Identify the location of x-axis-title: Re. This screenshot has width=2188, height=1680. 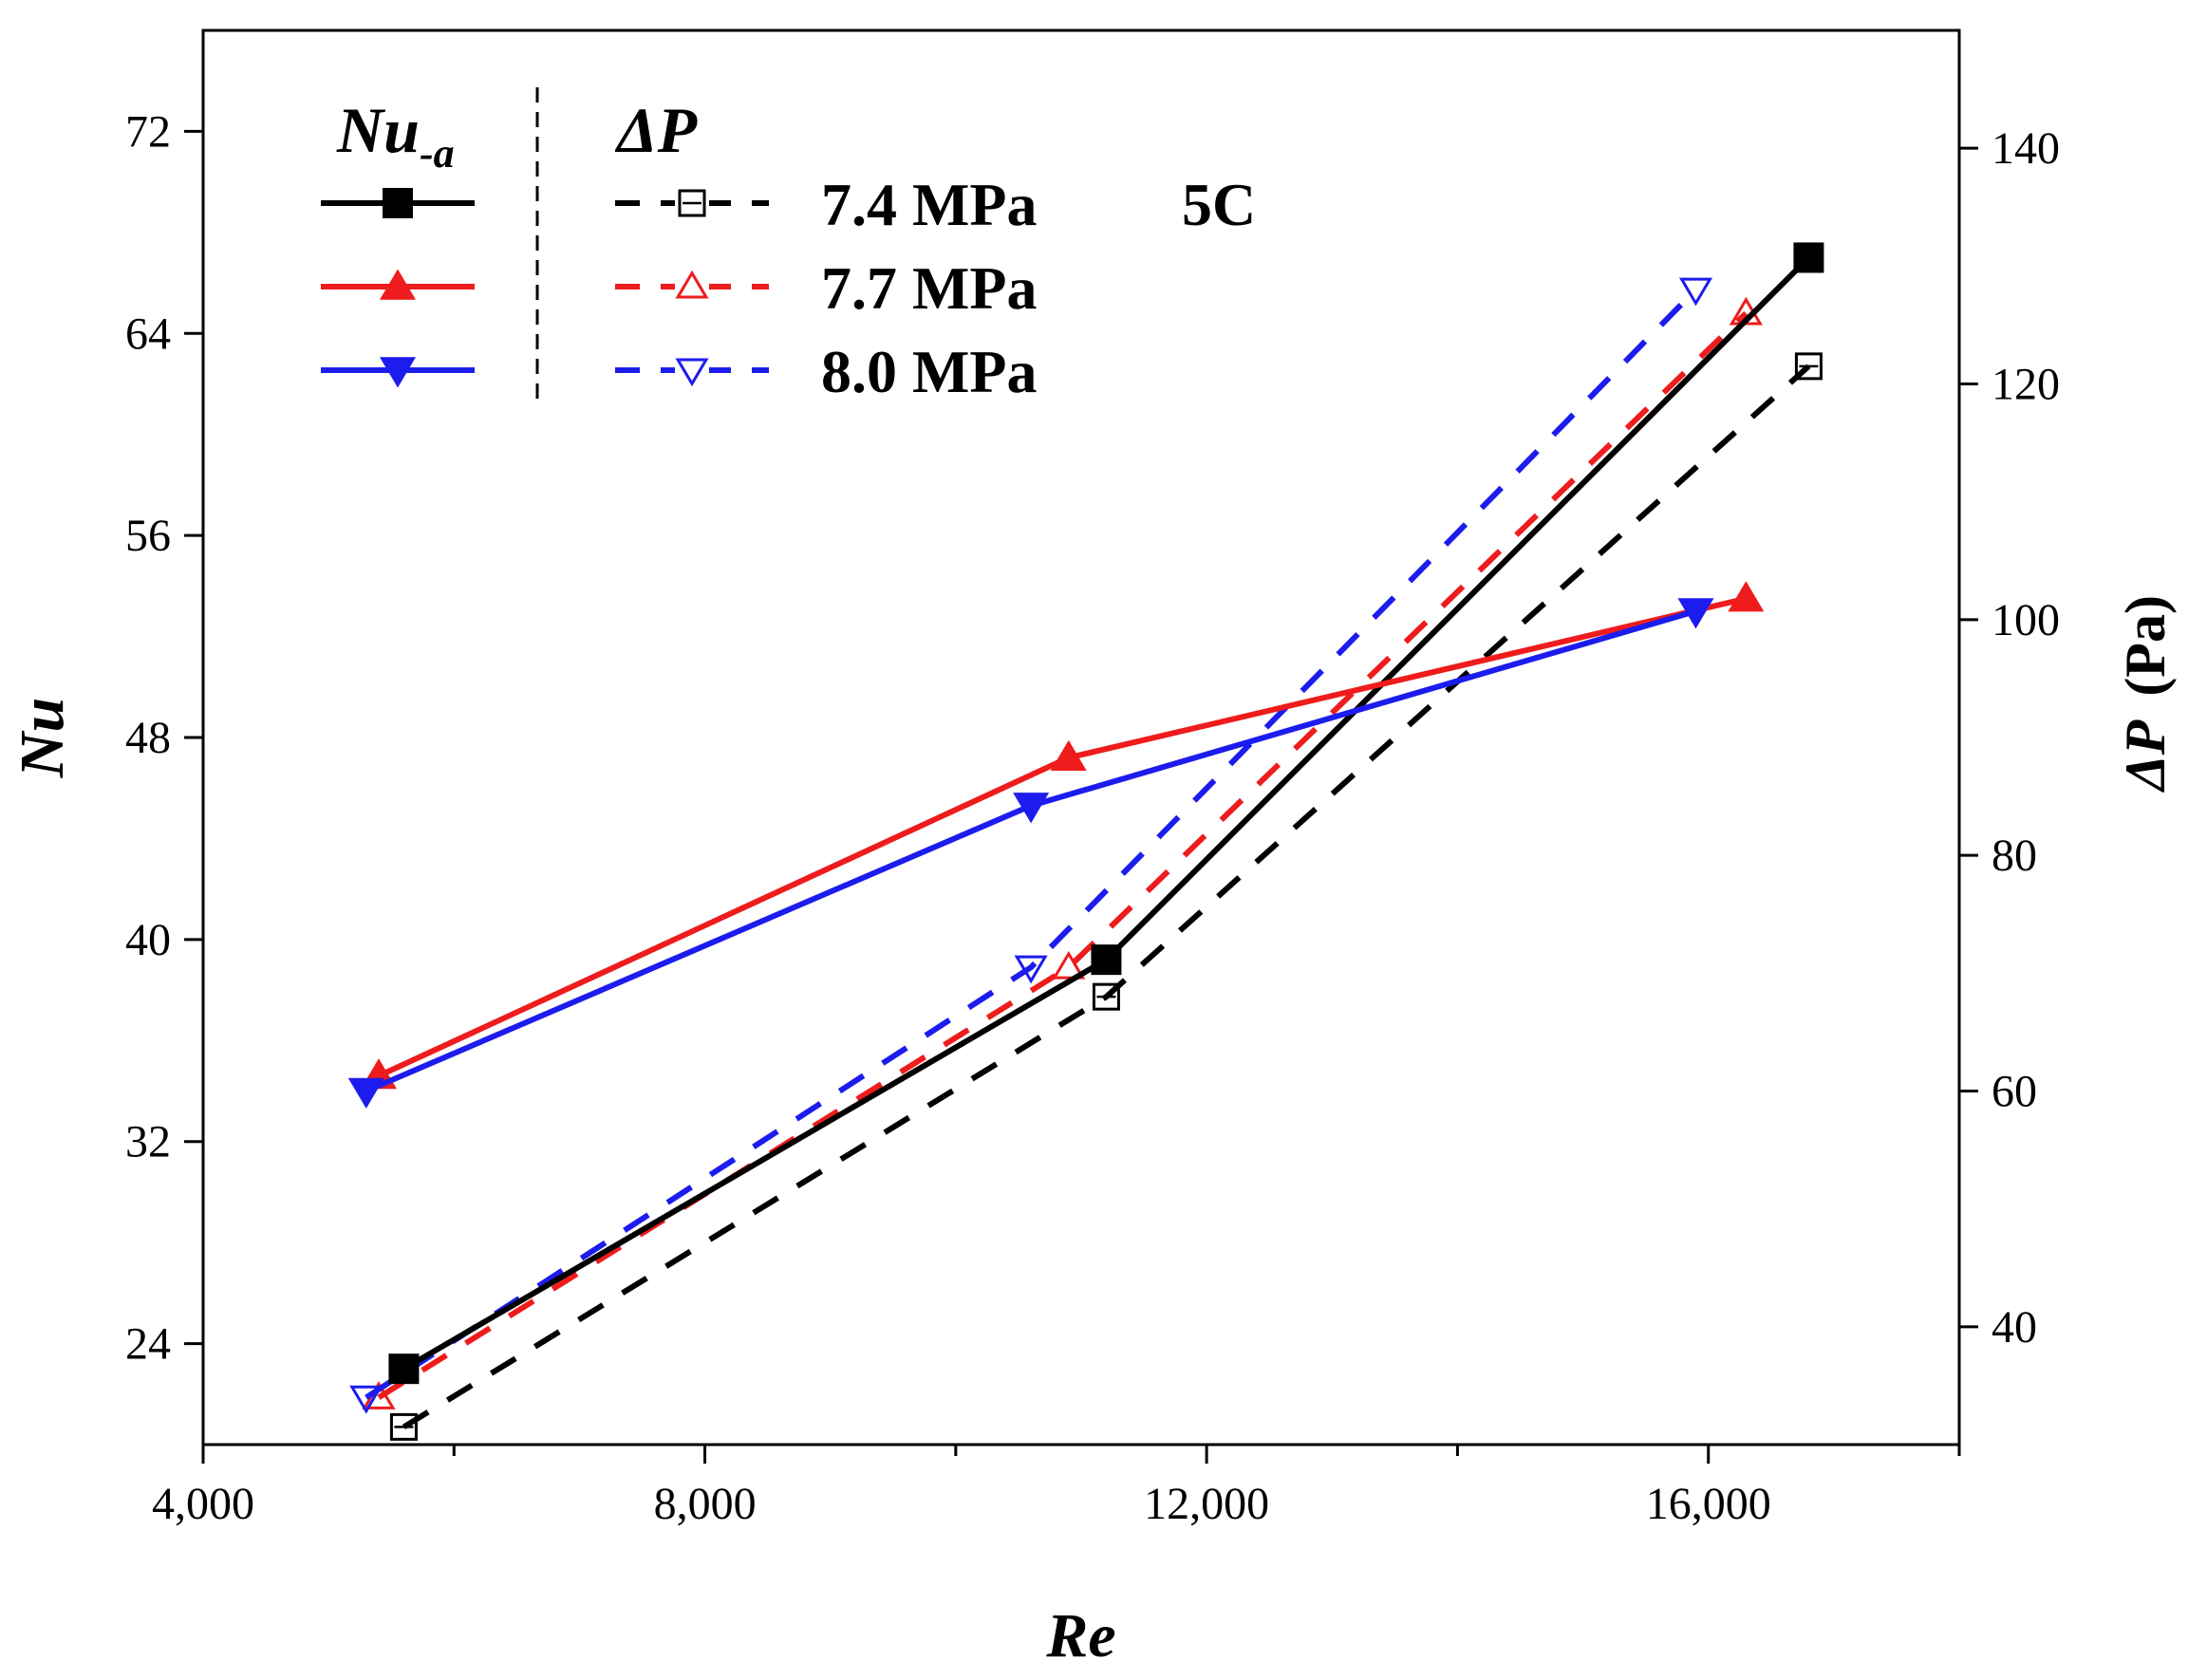
(1080, 1636).